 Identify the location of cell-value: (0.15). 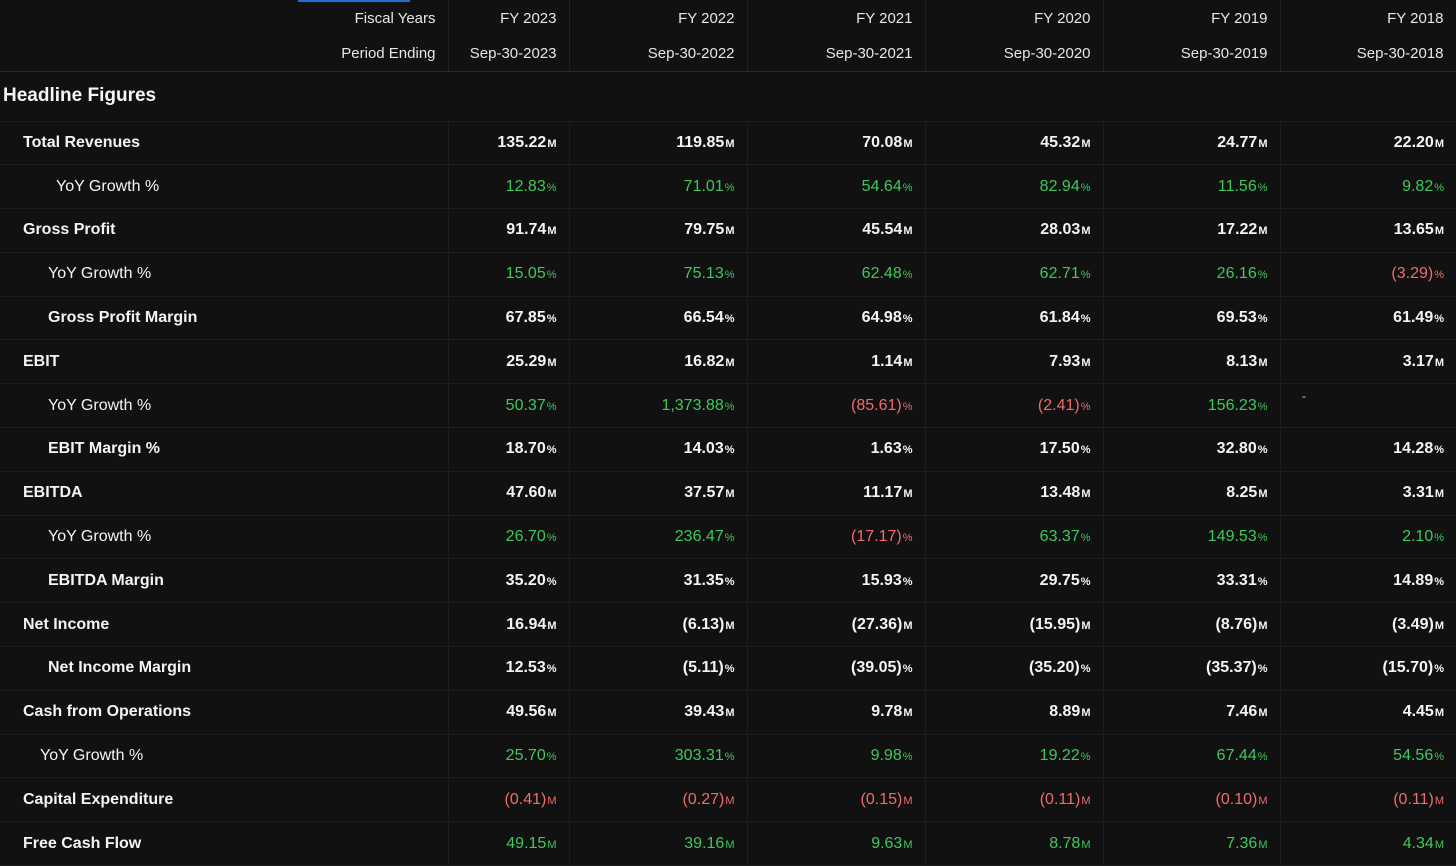
(881, 799).